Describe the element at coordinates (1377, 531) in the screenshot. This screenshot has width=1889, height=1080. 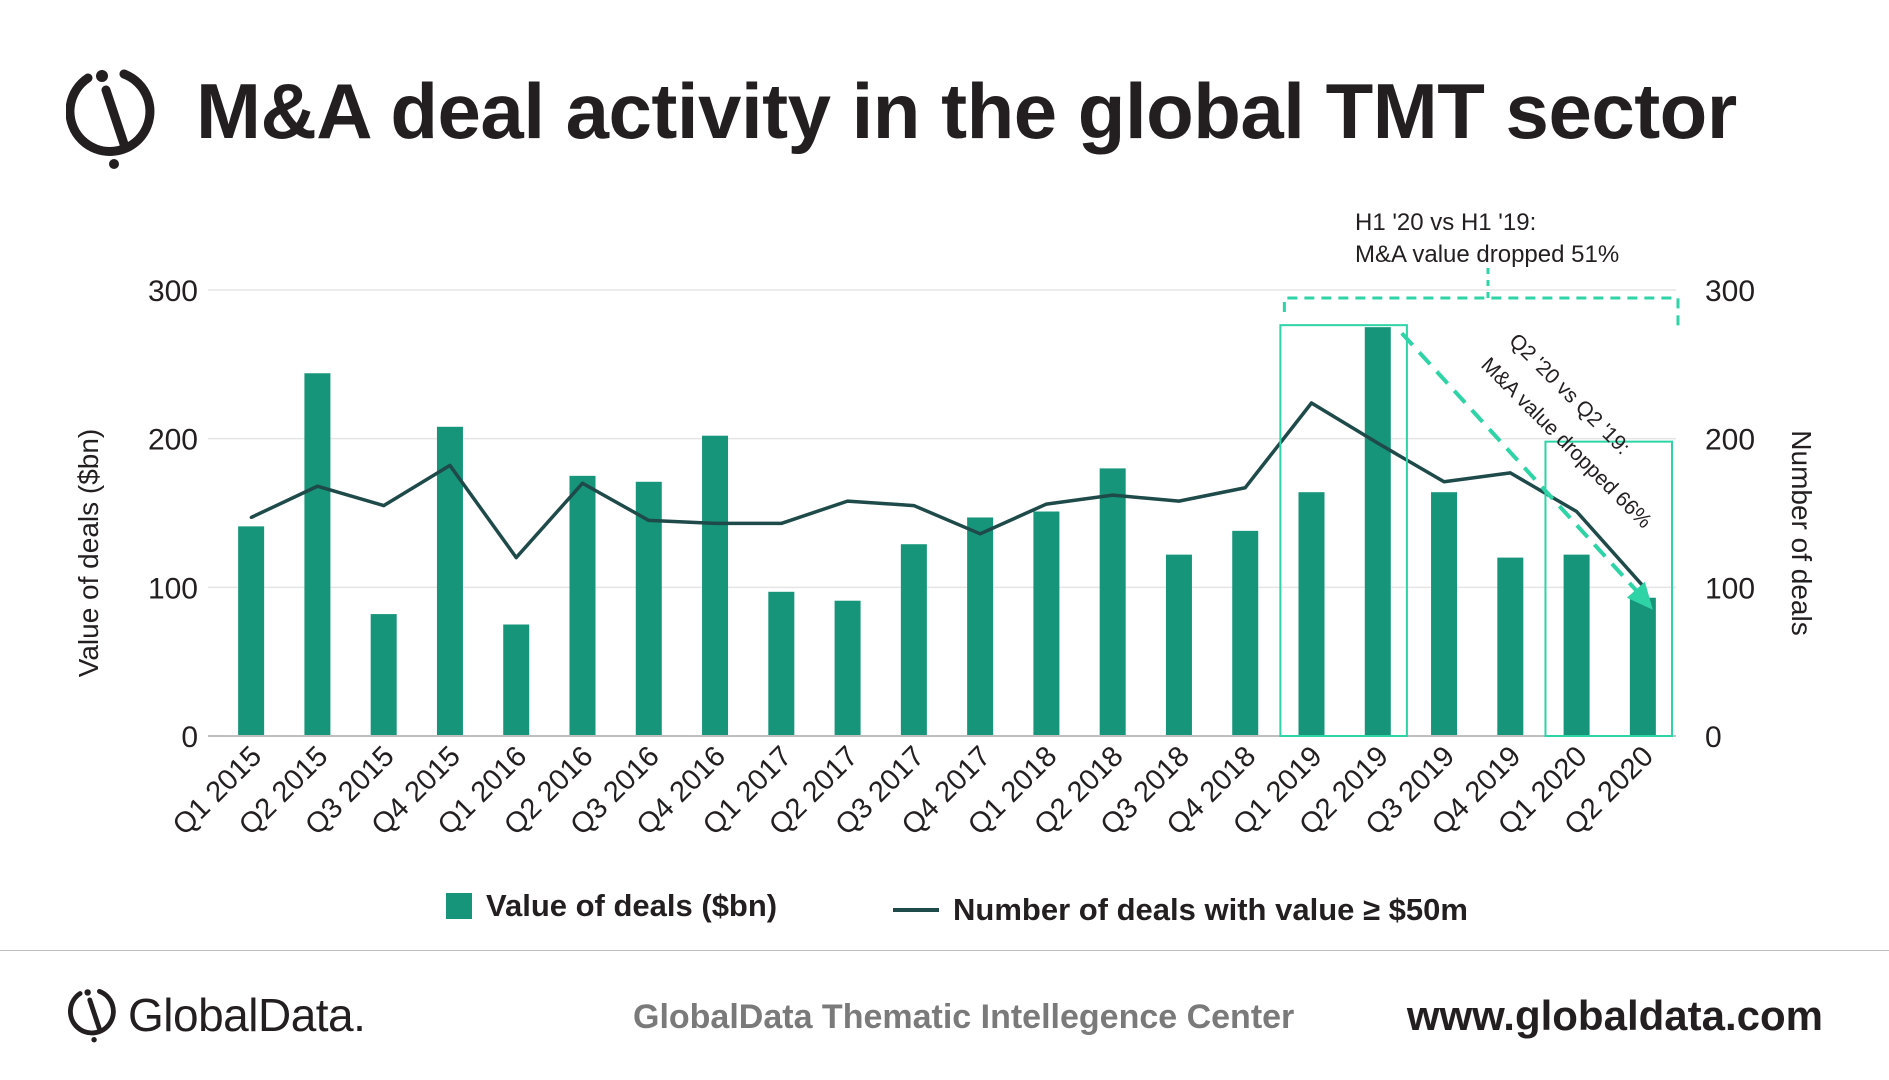
I see `bar-q2-2019` at that location.